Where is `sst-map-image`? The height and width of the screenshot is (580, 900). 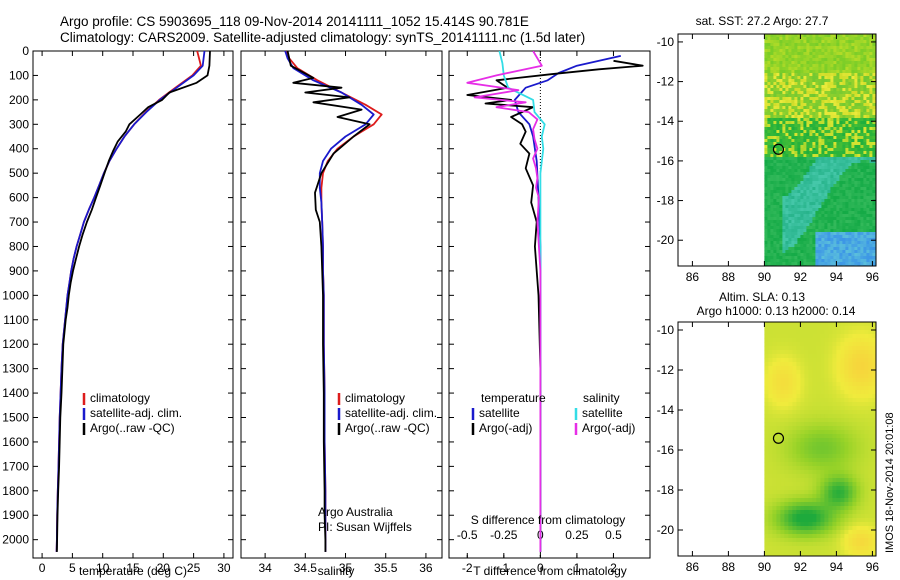 sst-map-image is located at coordinates (820, 150).